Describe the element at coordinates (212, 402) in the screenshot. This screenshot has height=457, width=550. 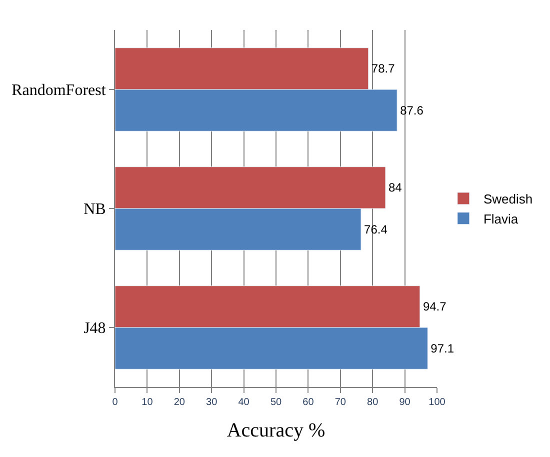
I see `x-tick-label: 30` at that location.